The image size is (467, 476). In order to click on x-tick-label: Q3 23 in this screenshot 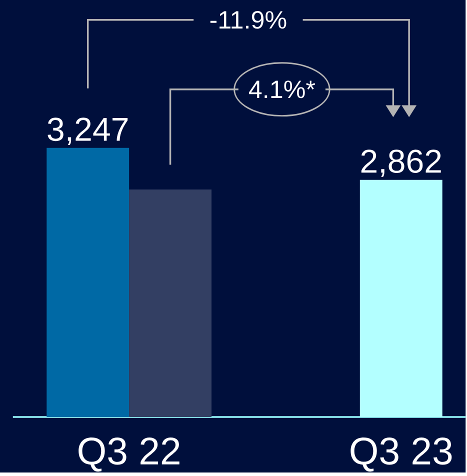, I will do `click(401, 455)`.